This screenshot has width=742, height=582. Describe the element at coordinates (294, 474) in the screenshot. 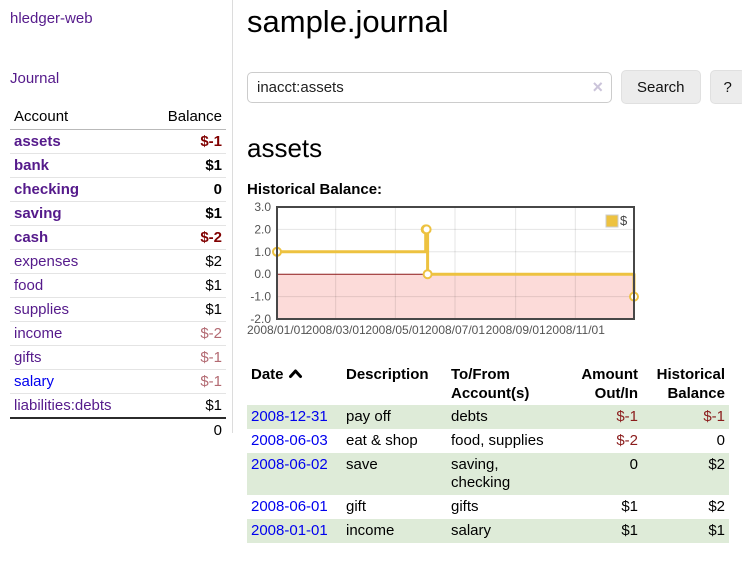

I see `transaction-date-cell: 2008-06-02` at that location.